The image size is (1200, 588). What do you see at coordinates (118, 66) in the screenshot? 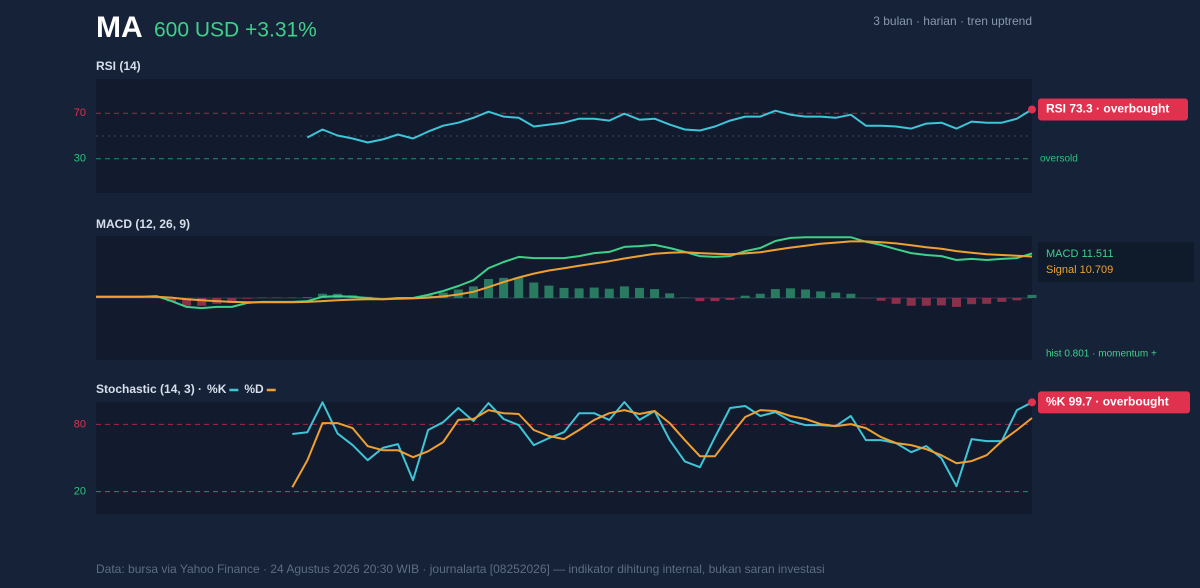
I see `panel-title: RSI (14)` at bounding box center [118, 66].